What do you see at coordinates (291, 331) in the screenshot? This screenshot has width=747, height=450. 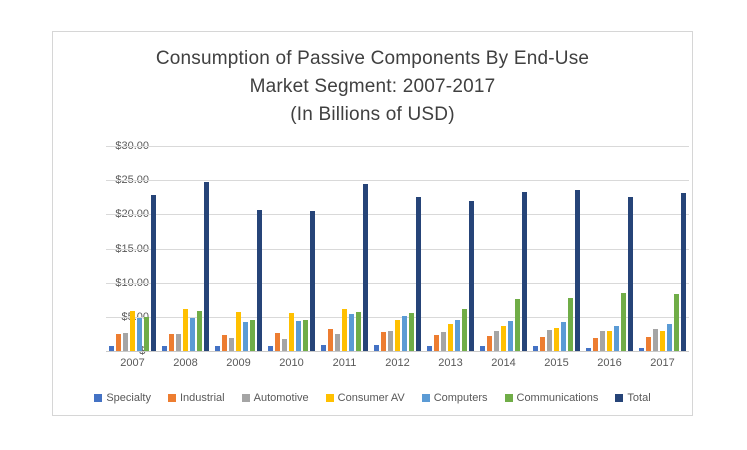 I see `bar-consumer-av-2010` at bounding box center [291, 331].